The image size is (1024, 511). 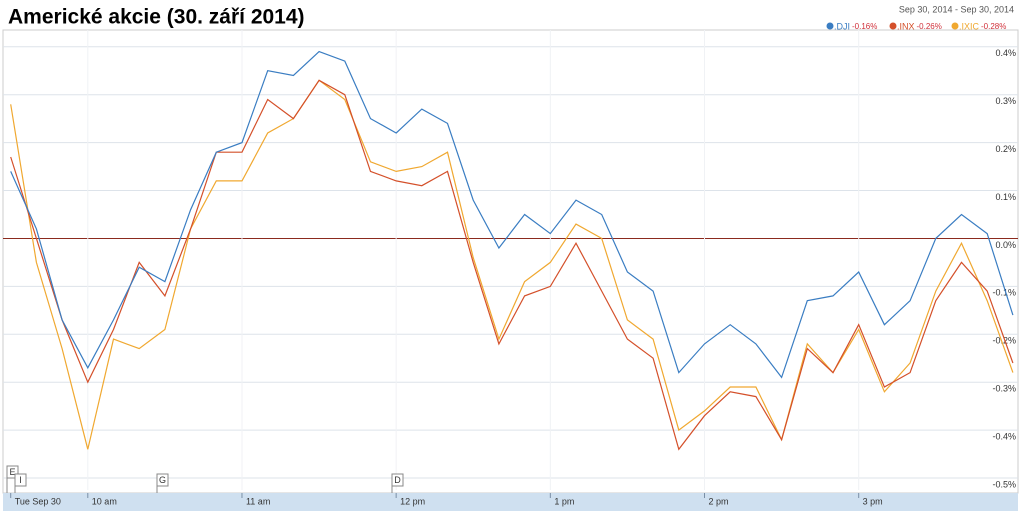 I want to click on legend-change: -0.26%, so click(x=929, y=26).